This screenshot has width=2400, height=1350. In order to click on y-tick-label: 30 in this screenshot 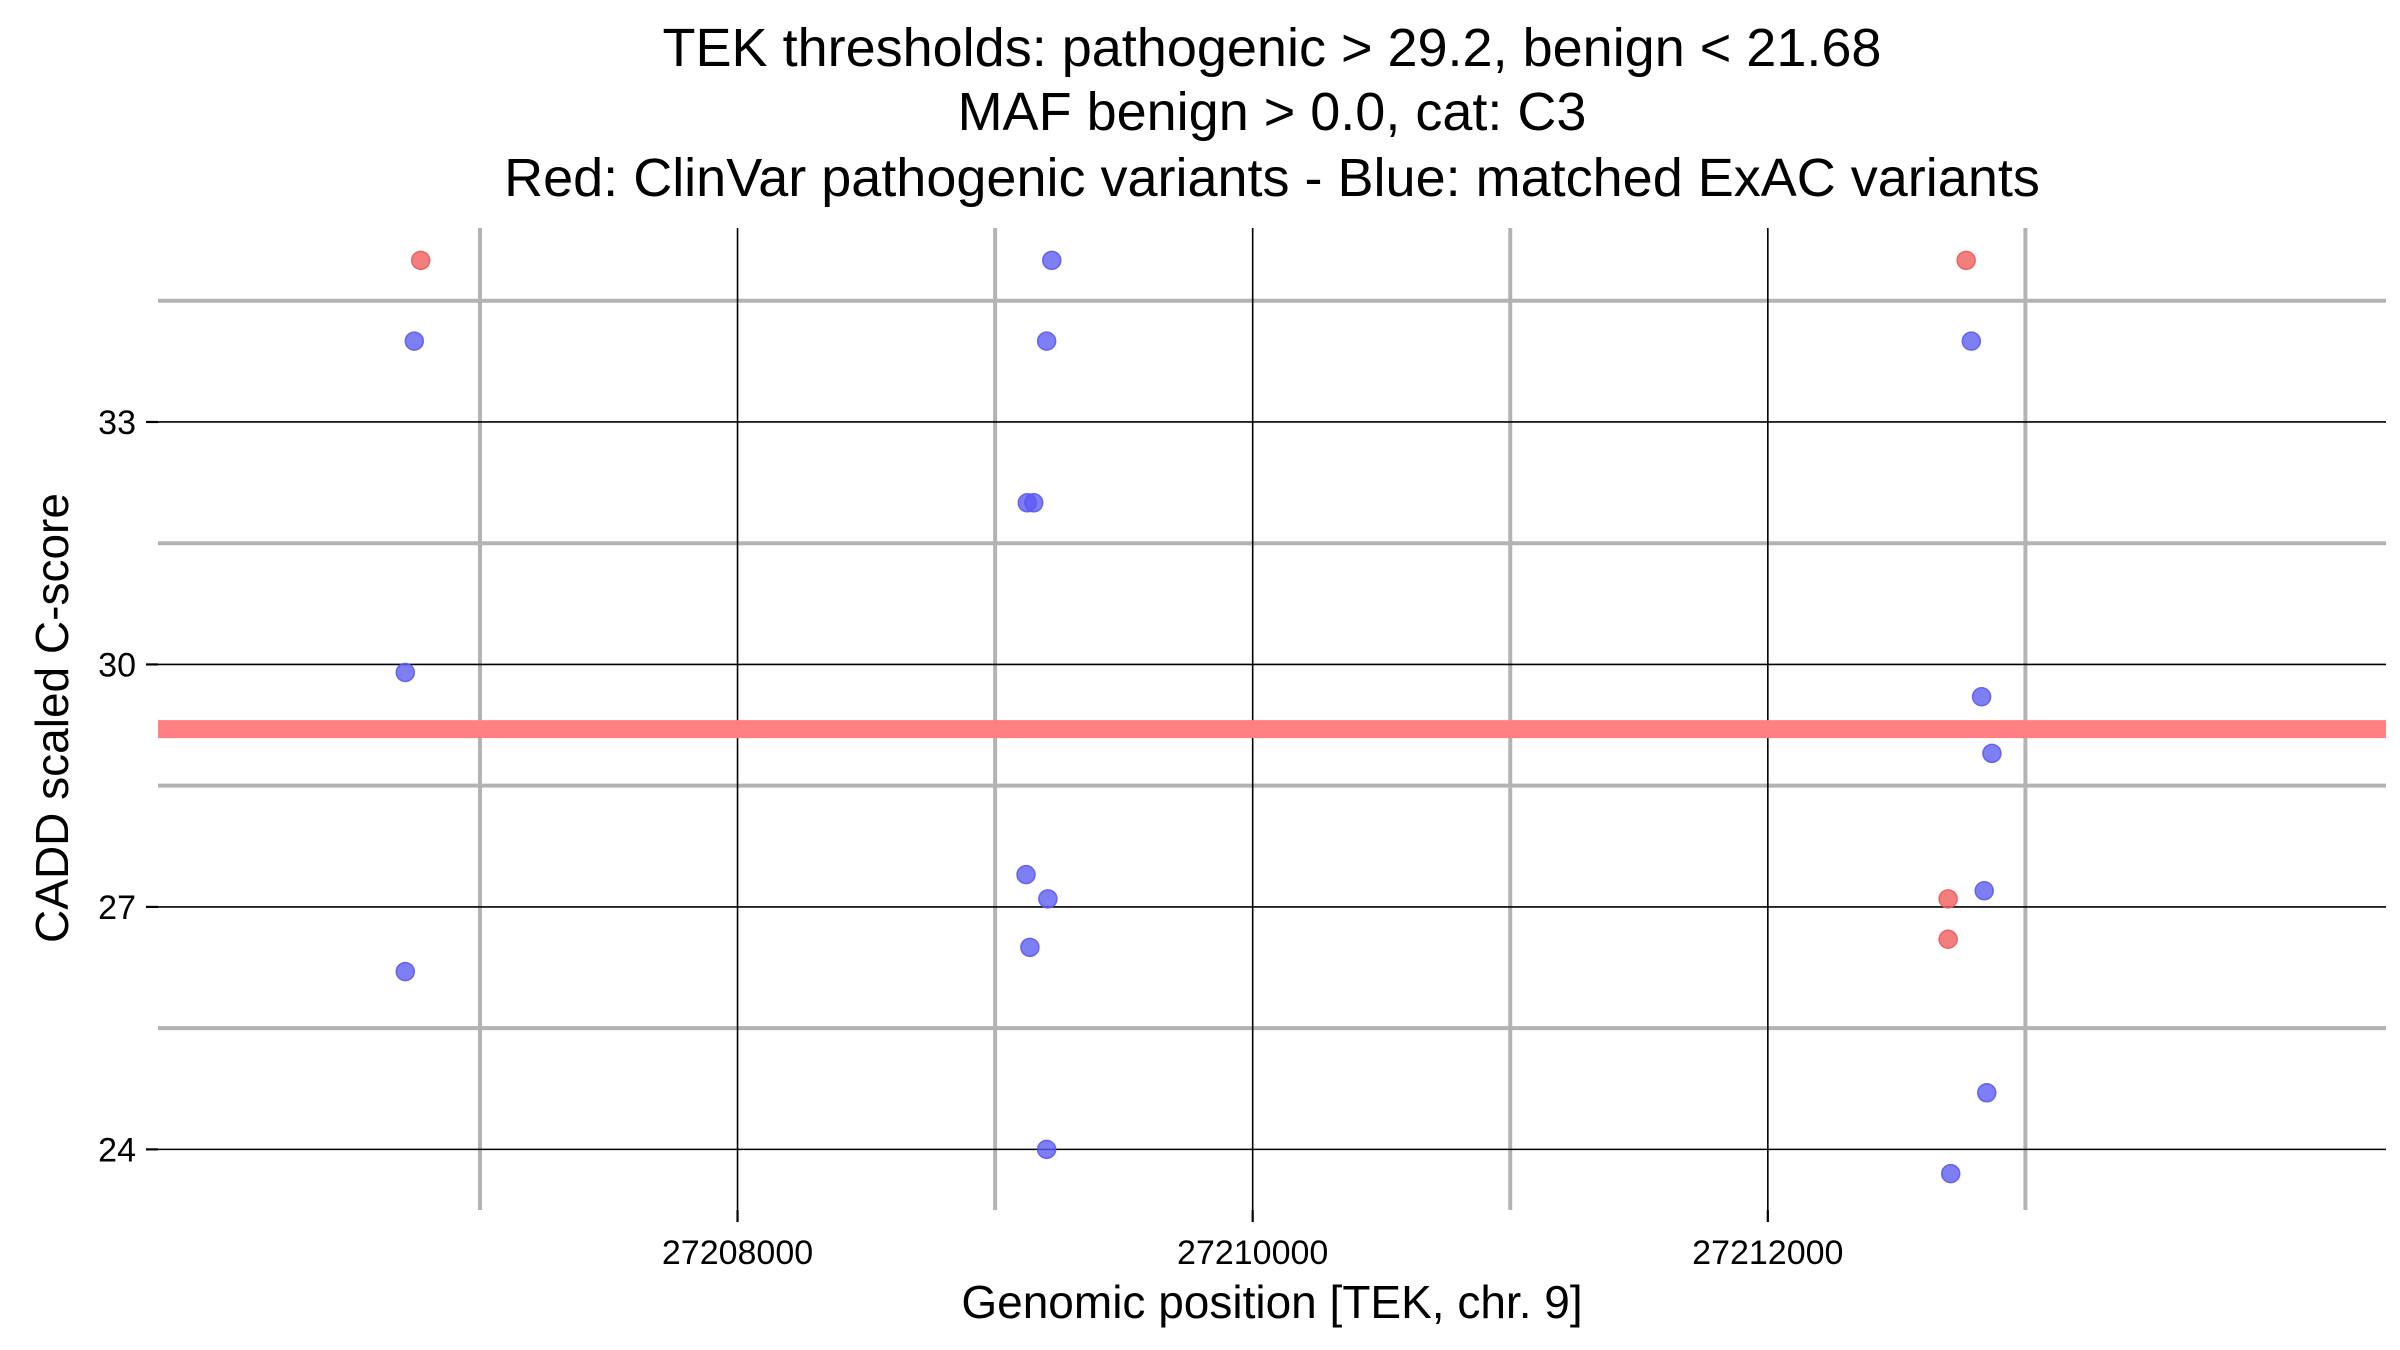, I will do `click(117, 665)`.